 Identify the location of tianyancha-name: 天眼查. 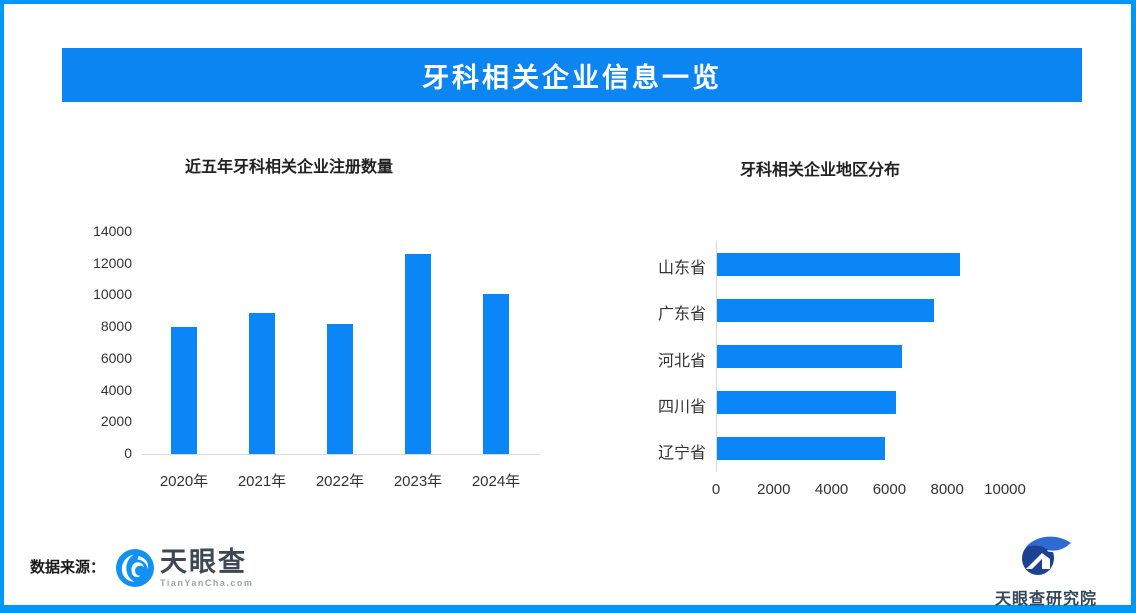
(203, 562).